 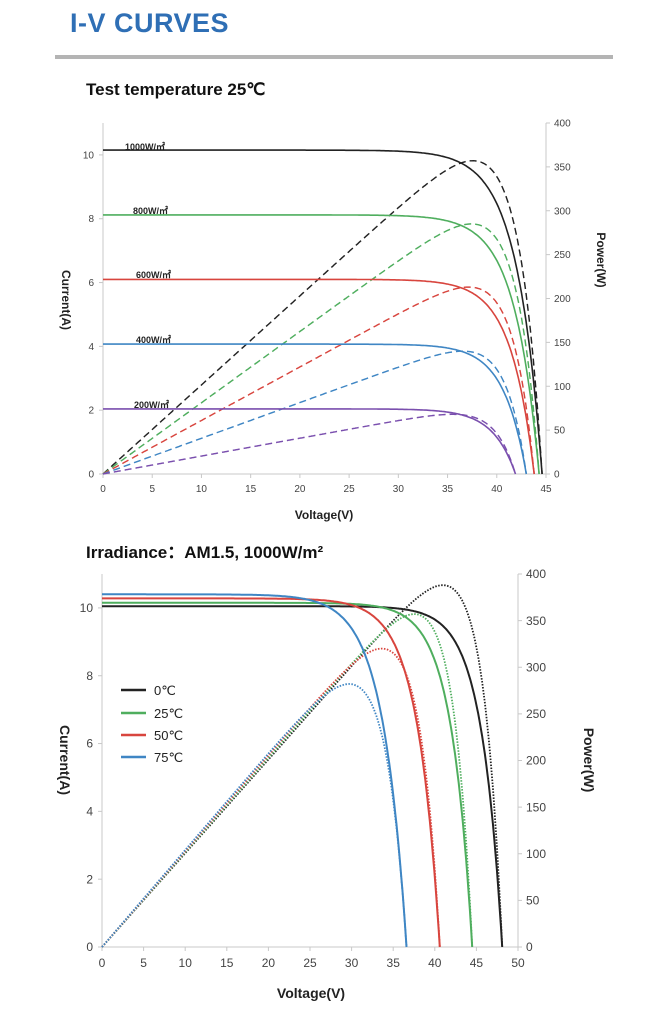 I want to click on chart-2-ylabel: Current(A), so click(x=65, y=760).